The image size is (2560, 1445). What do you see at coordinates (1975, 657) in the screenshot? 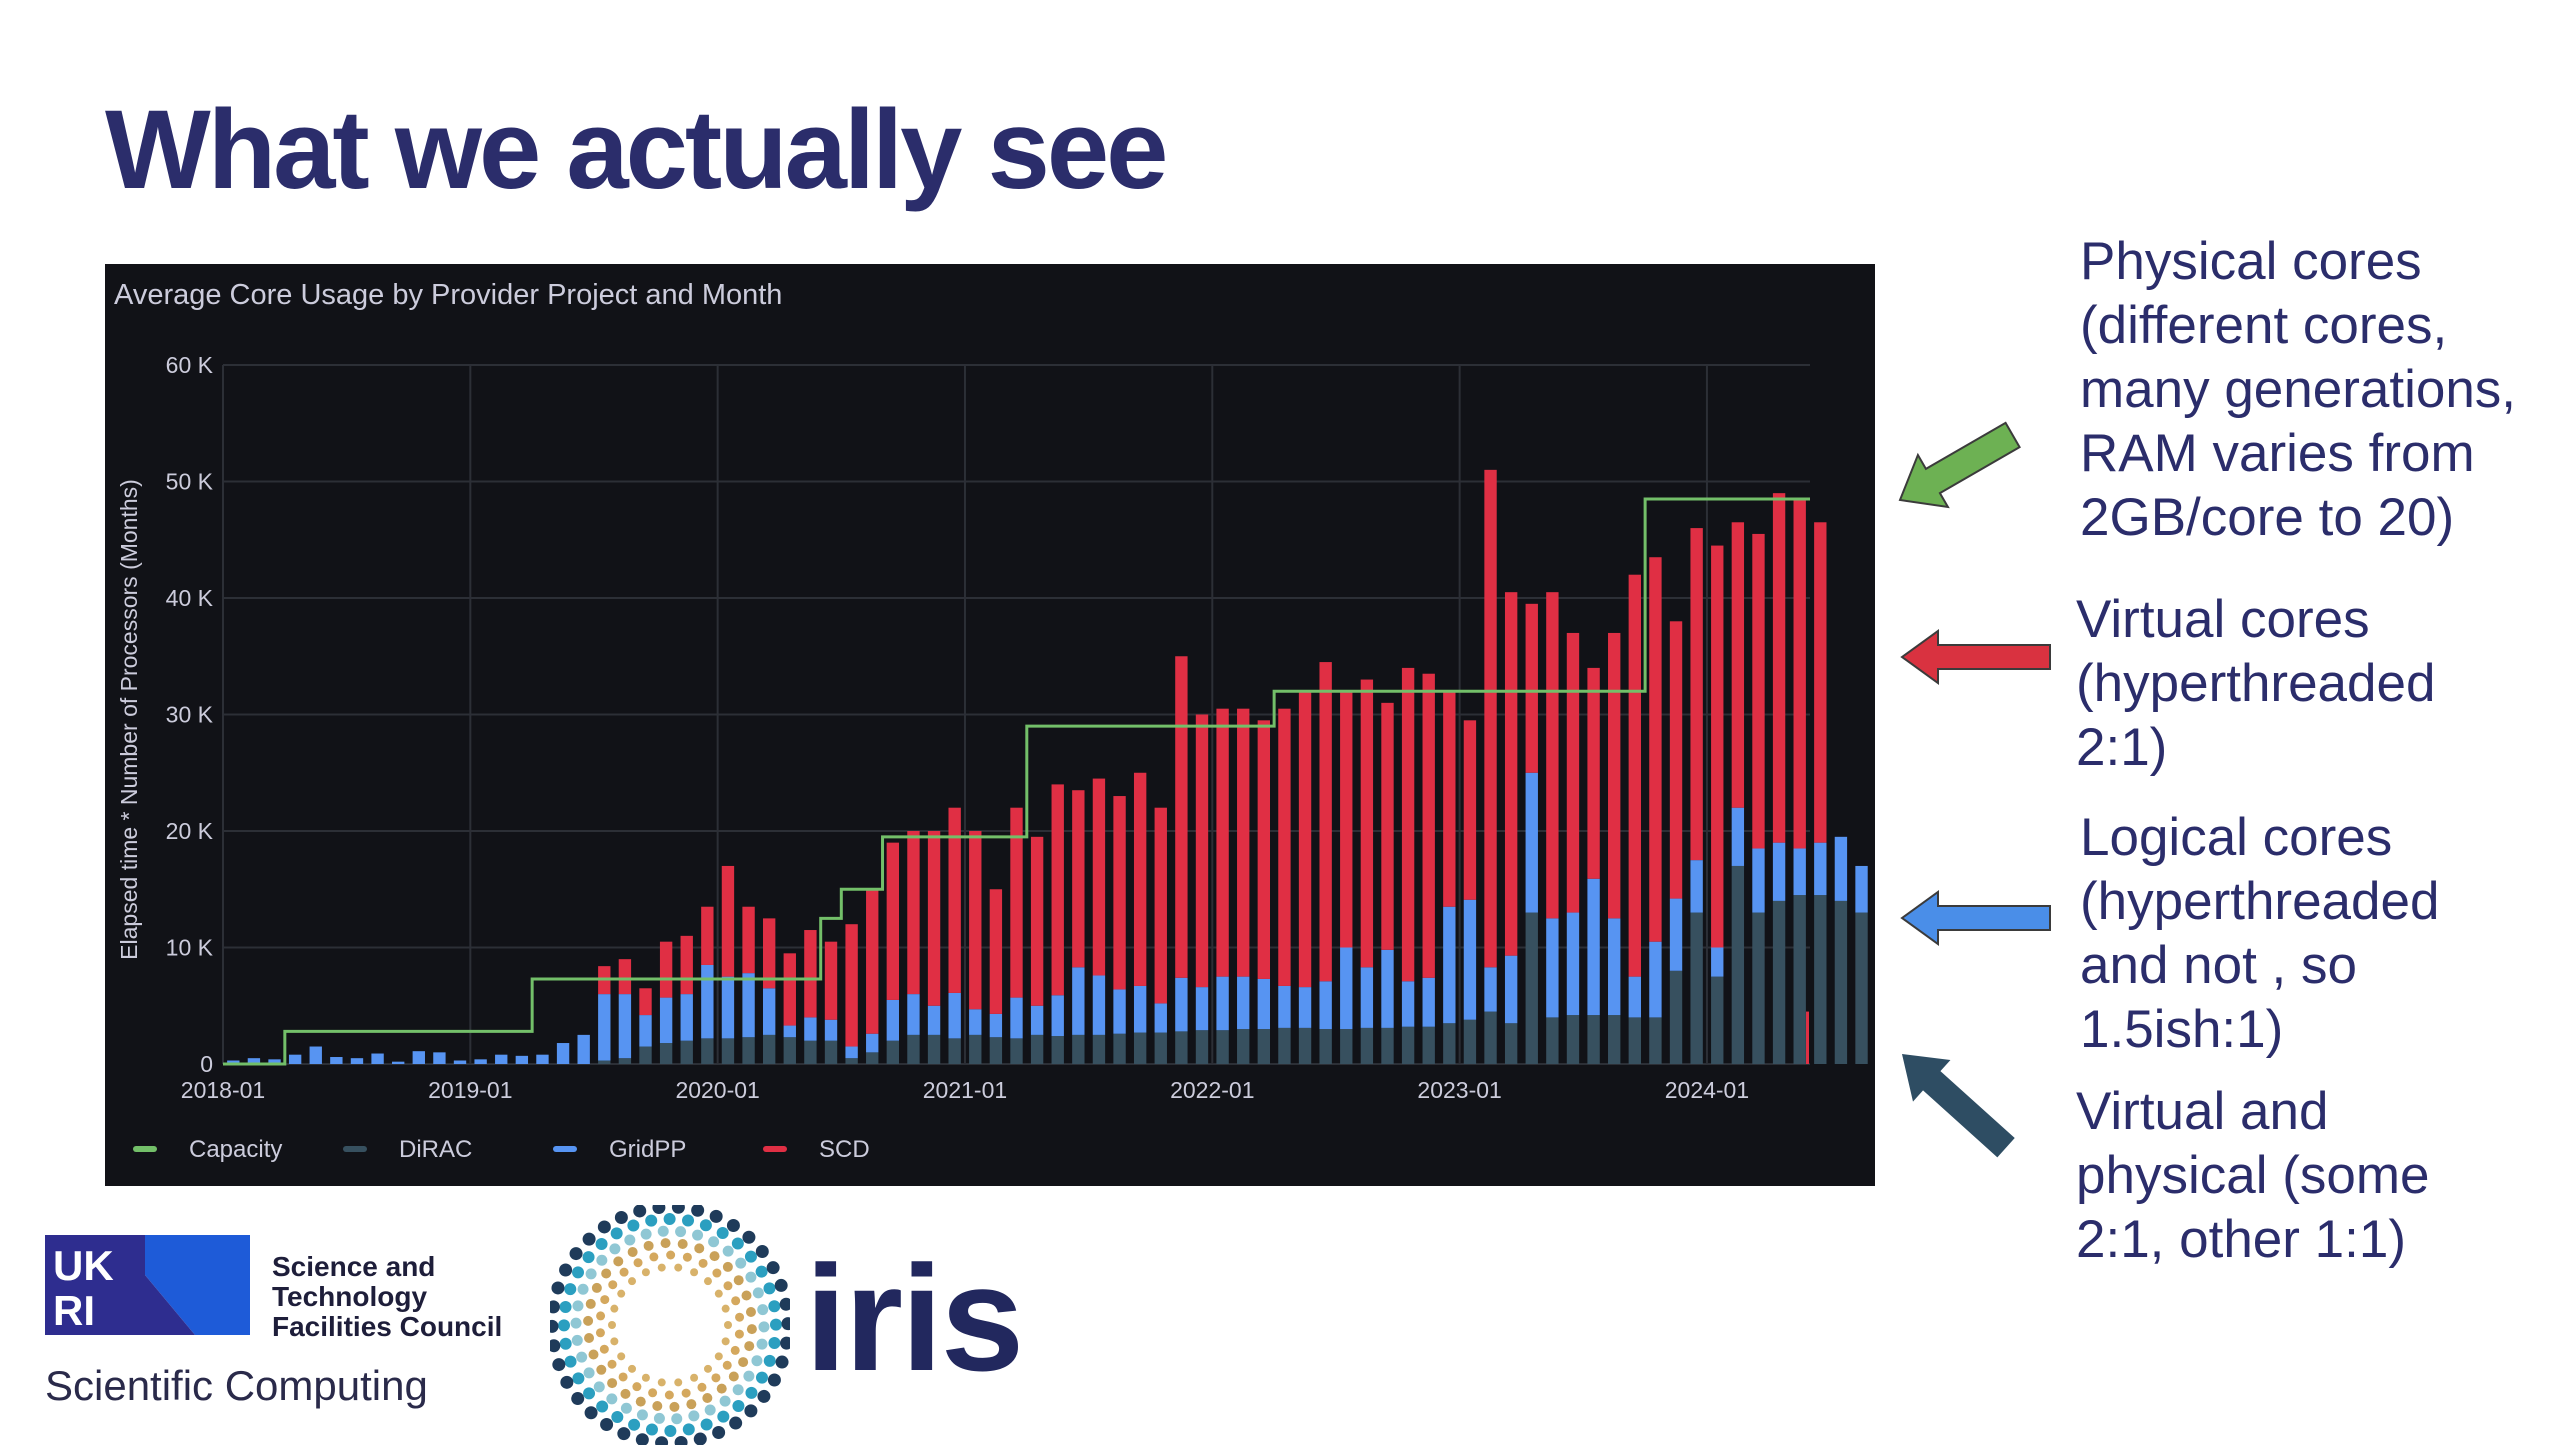
I see `virtual-arrow` at bounding box center [1975, 657].